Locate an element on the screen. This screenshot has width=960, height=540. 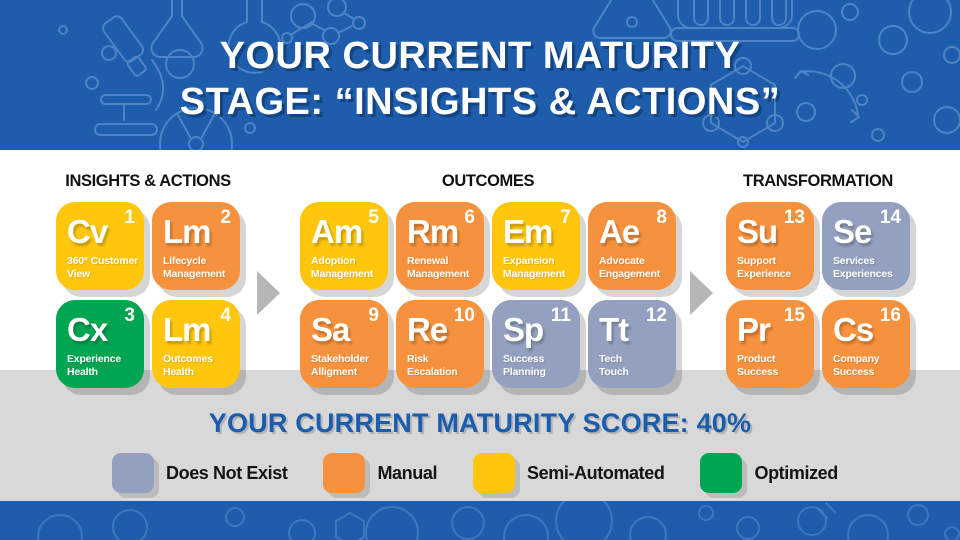
legend-label: Does Not Exist is located at coordinates (227, 472).